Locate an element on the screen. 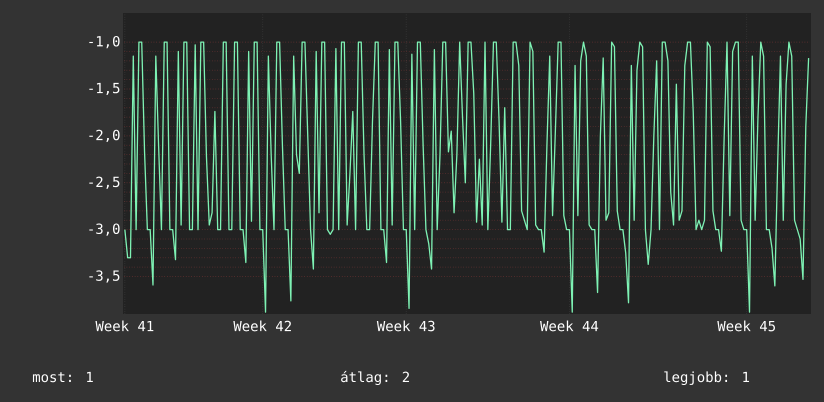 The height and width of the screenshot is (402, 824). x-tick-label: Week 44 is located at coordinates (569, 326).